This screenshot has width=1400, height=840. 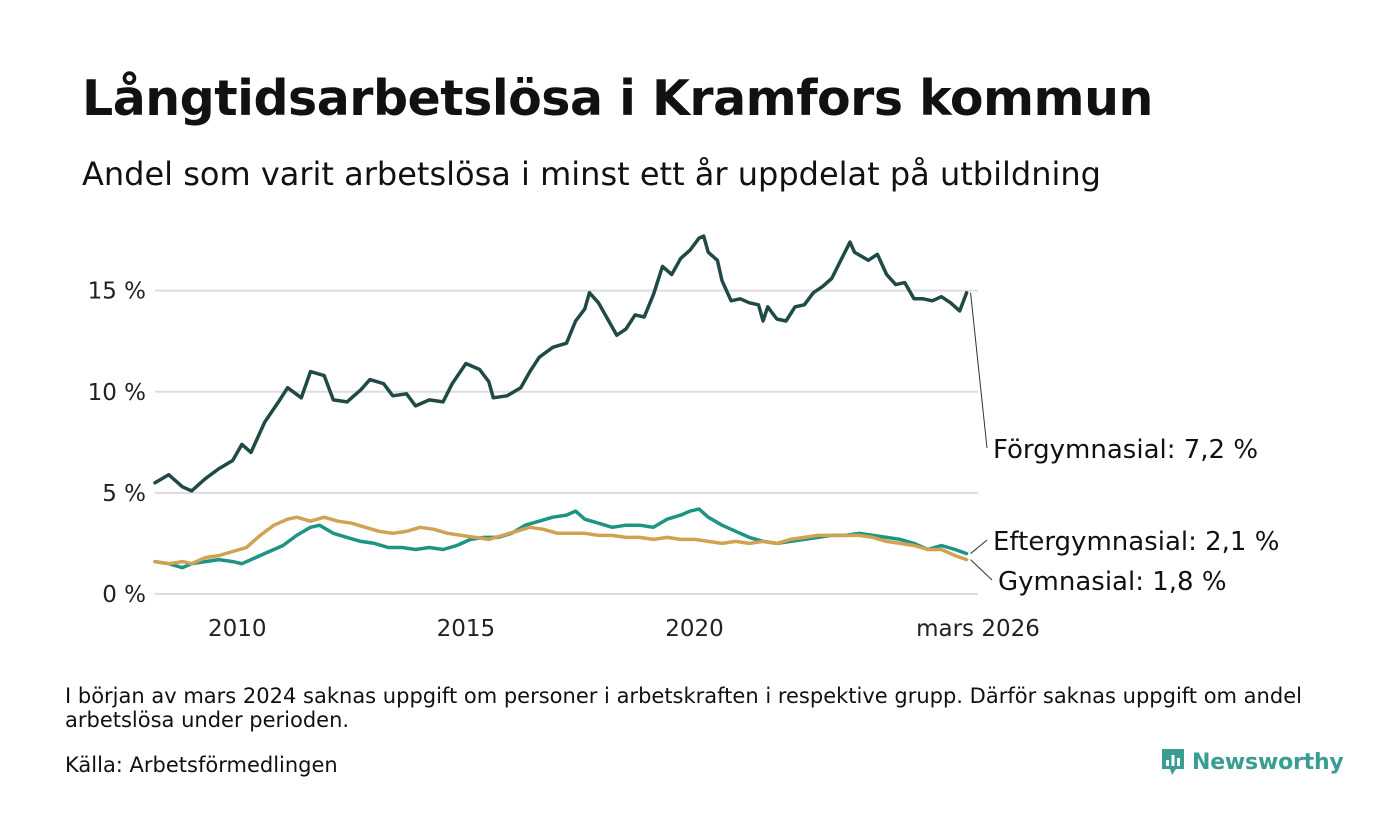 What do you see at coordinates (201, 765) in the screenshot?
I see `source-text: Källa: Arbetsförmedlingen` at bounding box center [201, 765].